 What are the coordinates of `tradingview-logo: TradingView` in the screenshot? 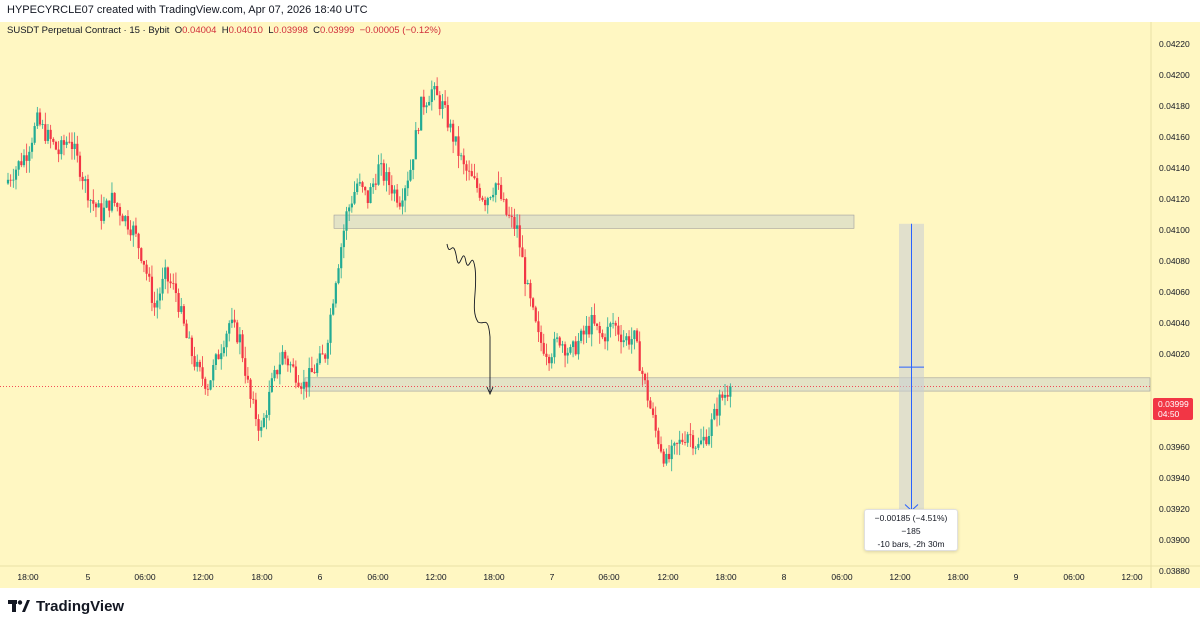 It's located at (66, 606).